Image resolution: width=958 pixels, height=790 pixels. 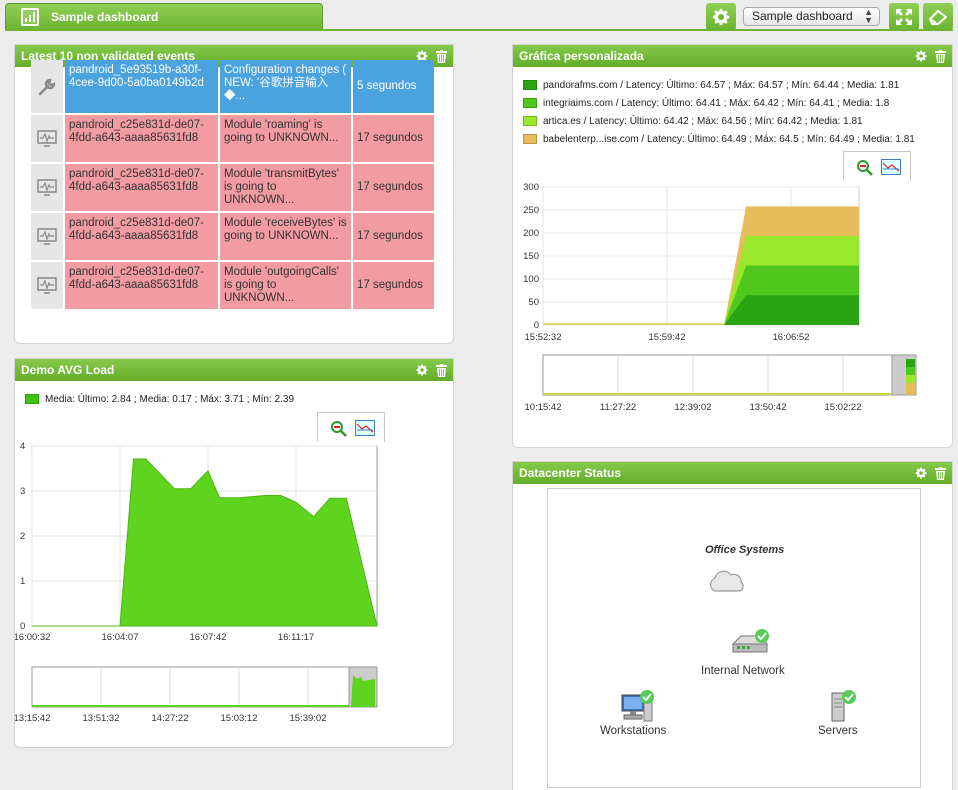 What do you see at coordinates (170, 718) in the screenshot?
I see `overview-tick-label: 14:27:22` at bounding box center [170, 718].